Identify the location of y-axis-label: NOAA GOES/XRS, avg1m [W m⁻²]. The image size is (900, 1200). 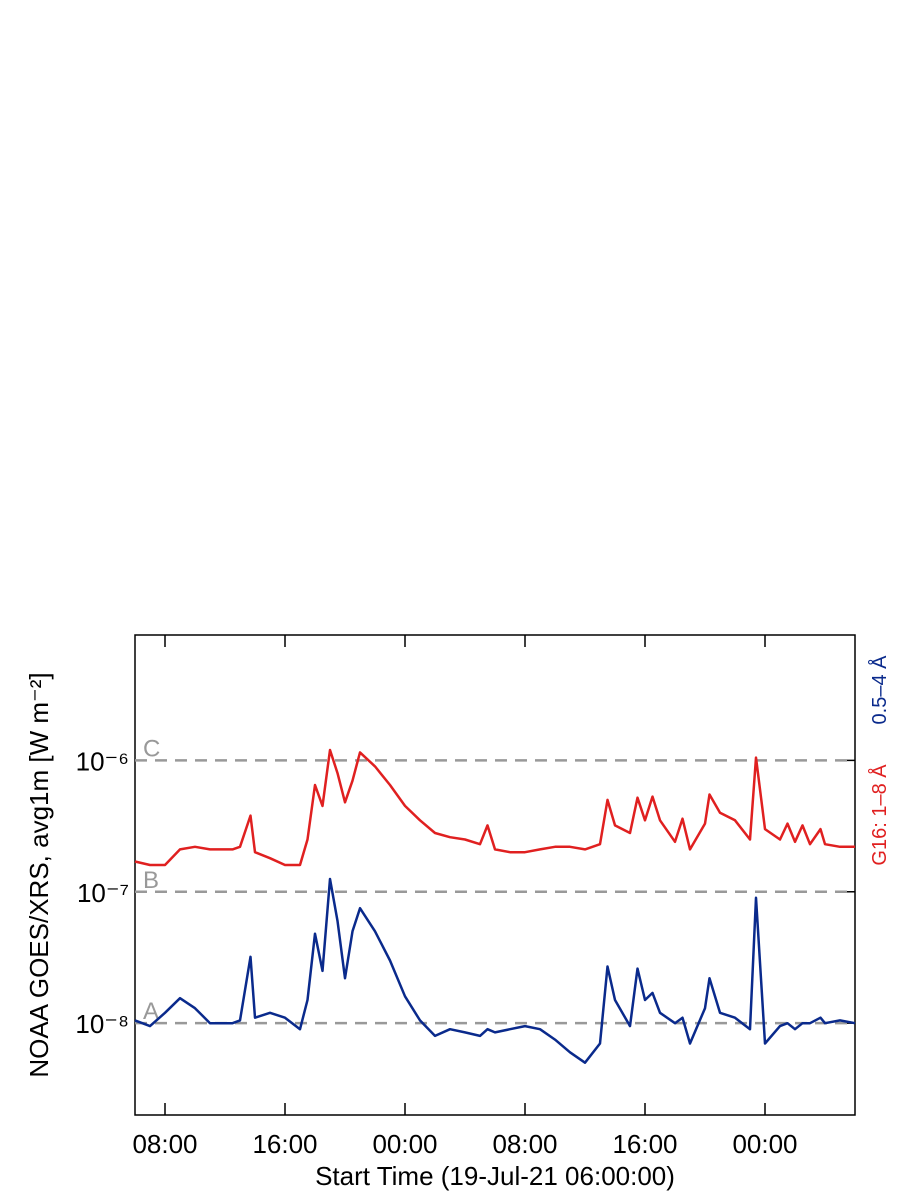
(39, 874).